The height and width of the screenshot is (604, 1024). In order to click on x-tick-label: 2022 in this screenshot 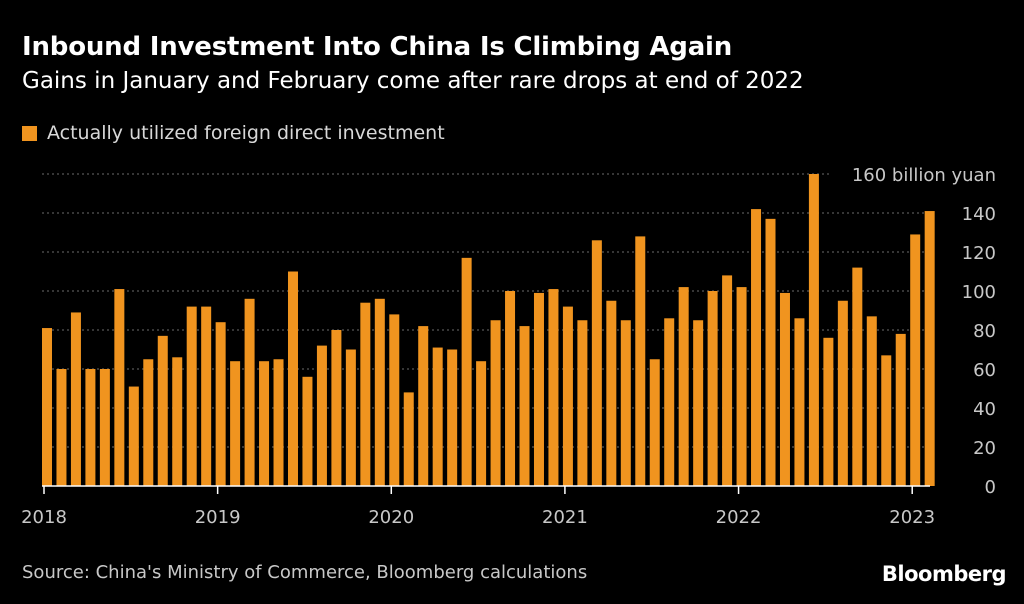, I will do `click(739, 517)`.